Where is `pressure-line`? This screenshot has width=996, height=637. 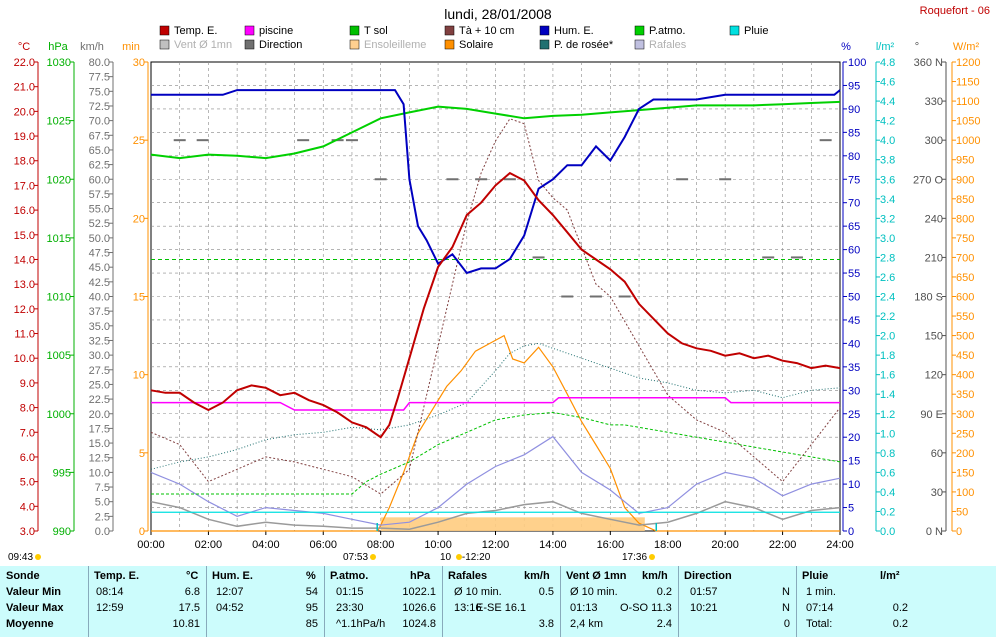 pressure-line is located at coordinates (495, 130).